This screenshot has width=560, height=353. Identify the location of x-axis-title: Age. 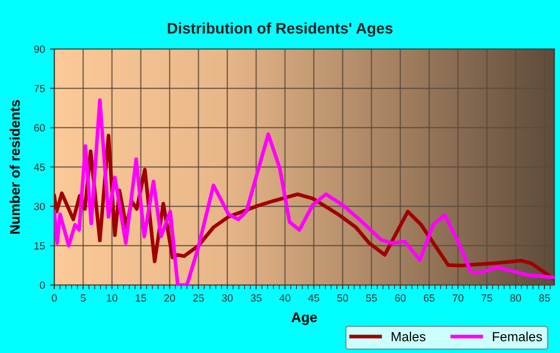
(304, 319).